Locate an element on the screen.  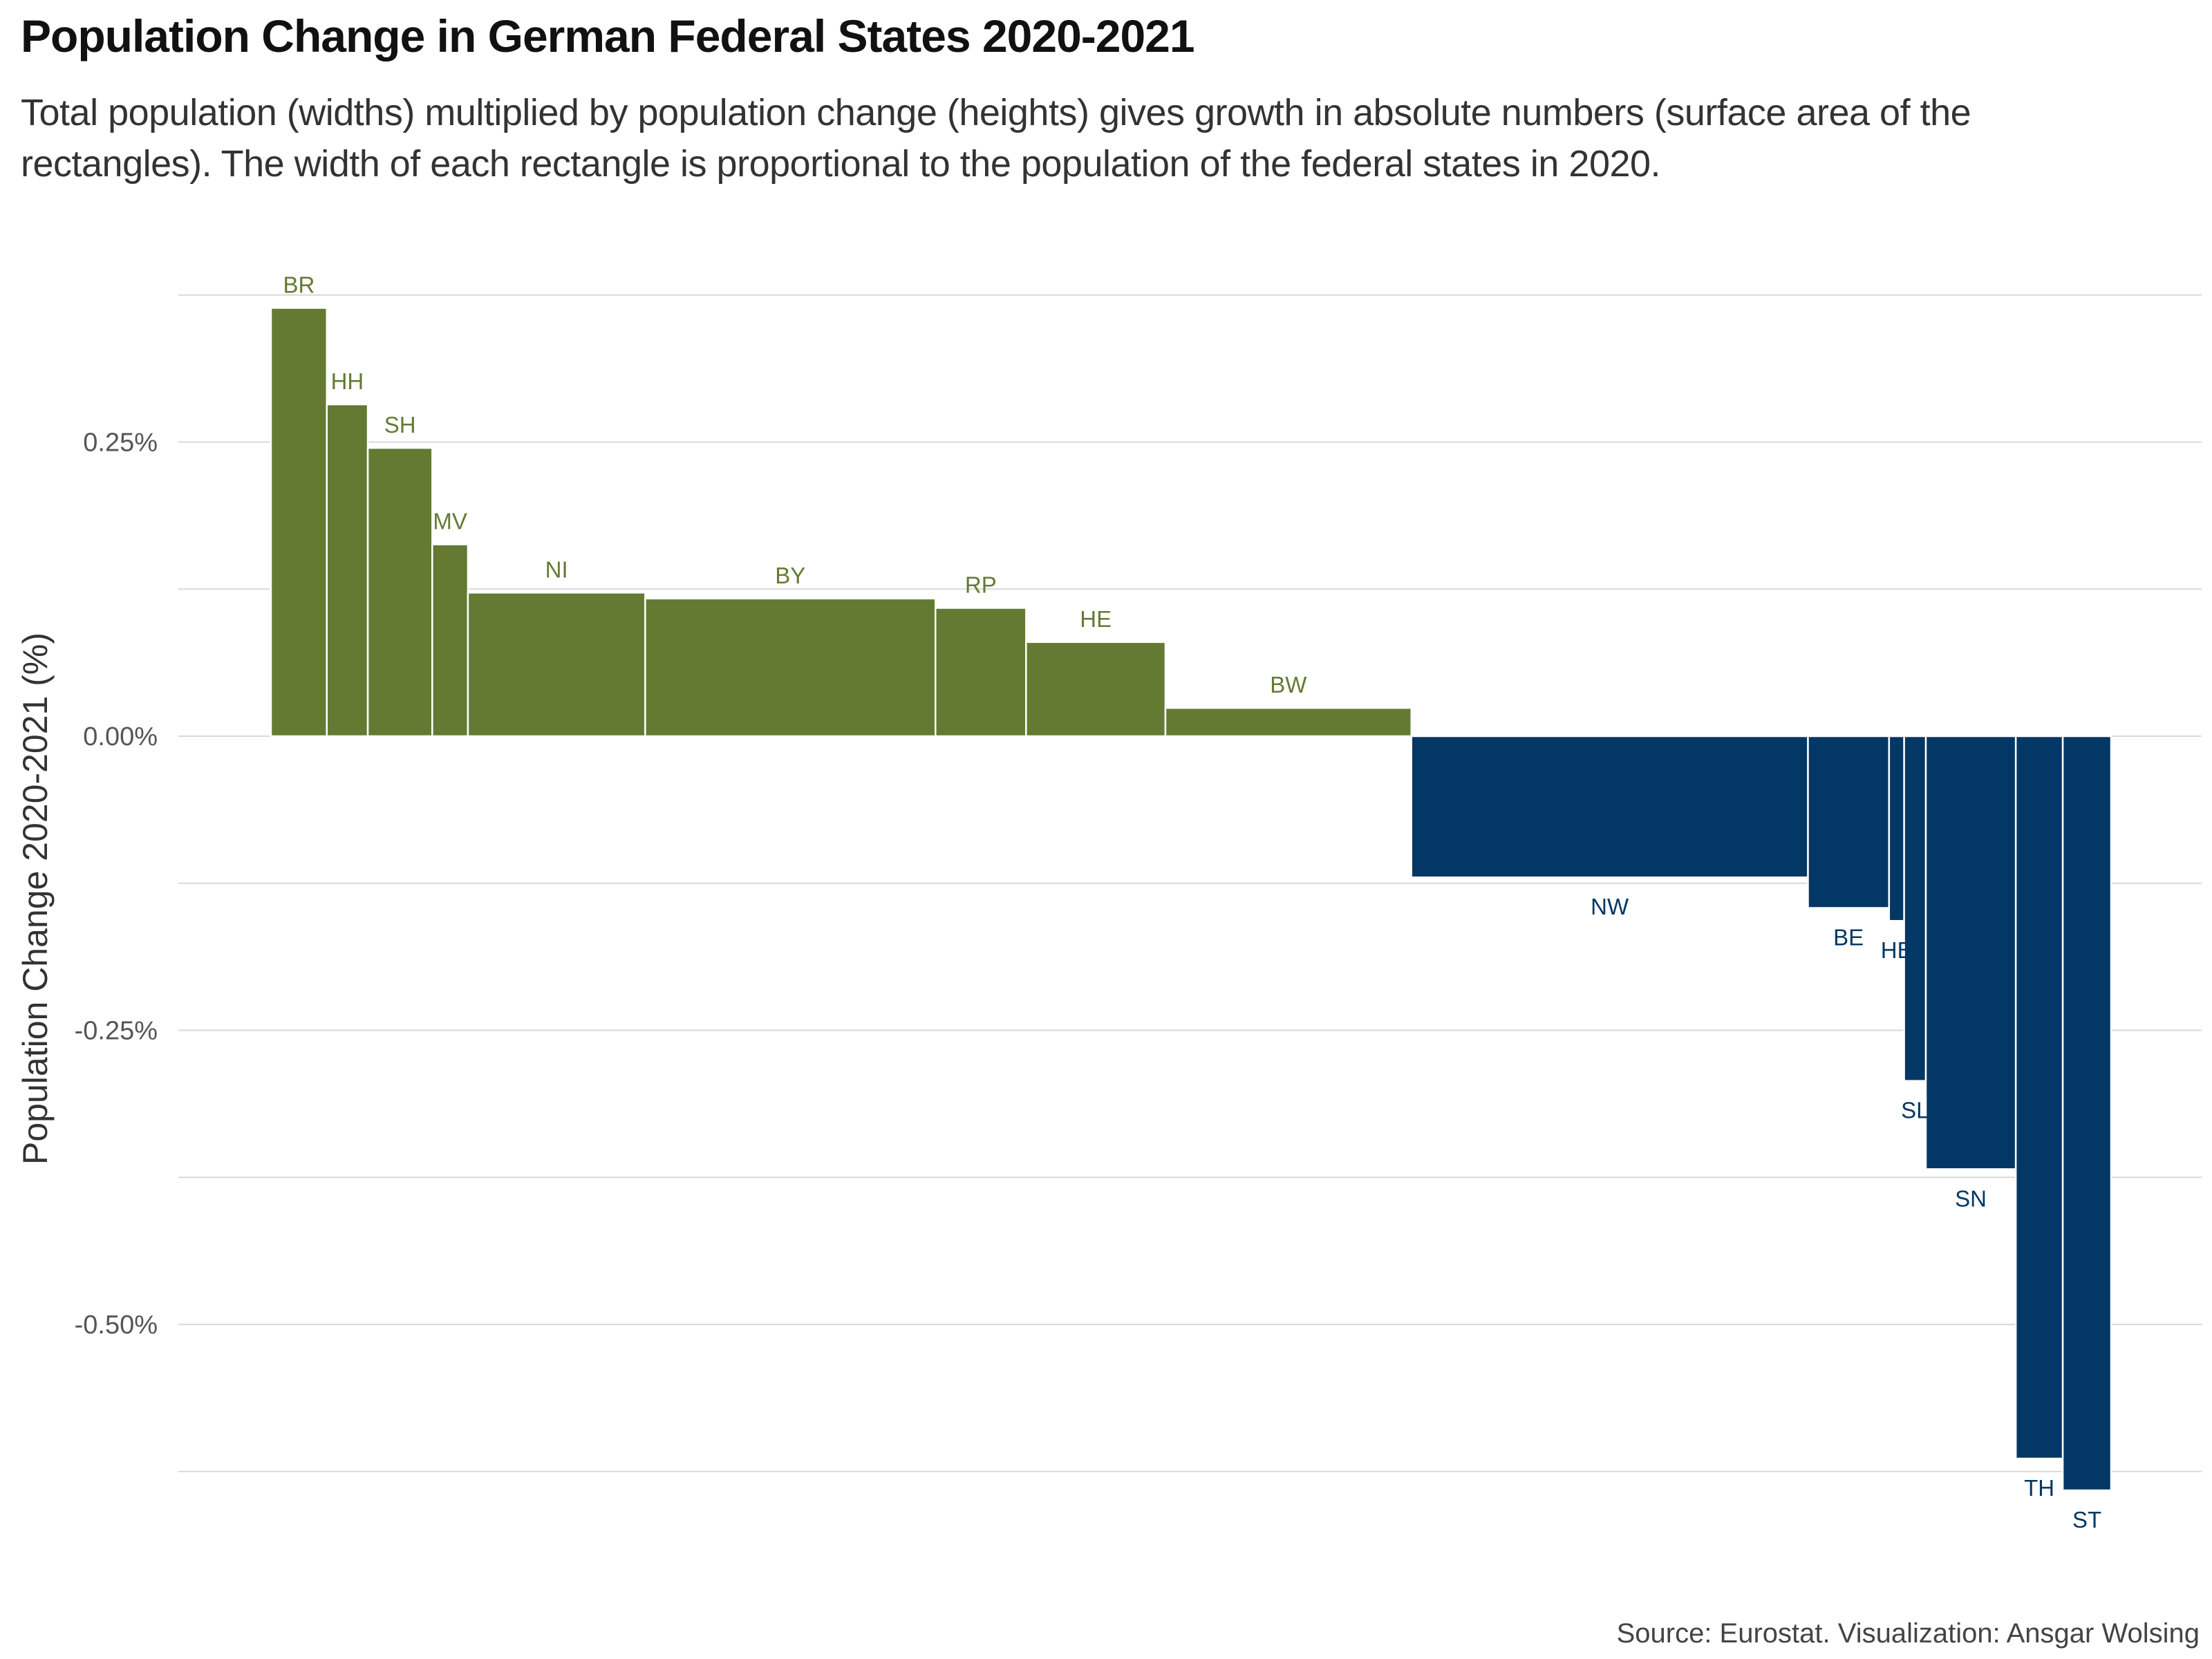
bar-be is located at coordinates (1849, 822).